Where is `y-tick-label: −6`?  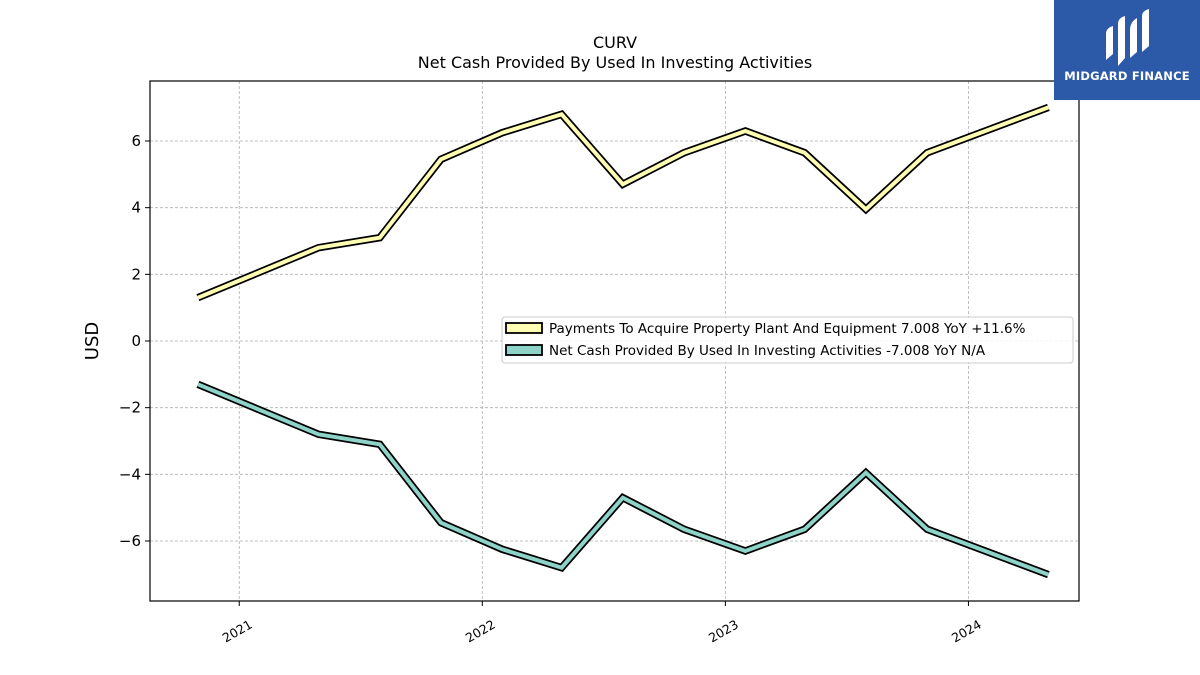
y-tick-label: −6 is located at coordinates (130, 541).